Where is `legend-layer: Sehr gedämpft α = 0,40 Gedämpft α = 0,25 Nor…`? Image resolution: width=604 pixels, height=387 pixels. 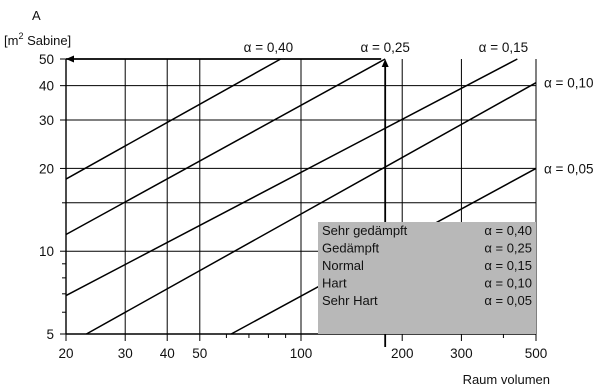 legend-layer: Sehr gedämpft α = 0,40 Gedämpft α = 0,25 Nor… is located at coordinates (427, 278).